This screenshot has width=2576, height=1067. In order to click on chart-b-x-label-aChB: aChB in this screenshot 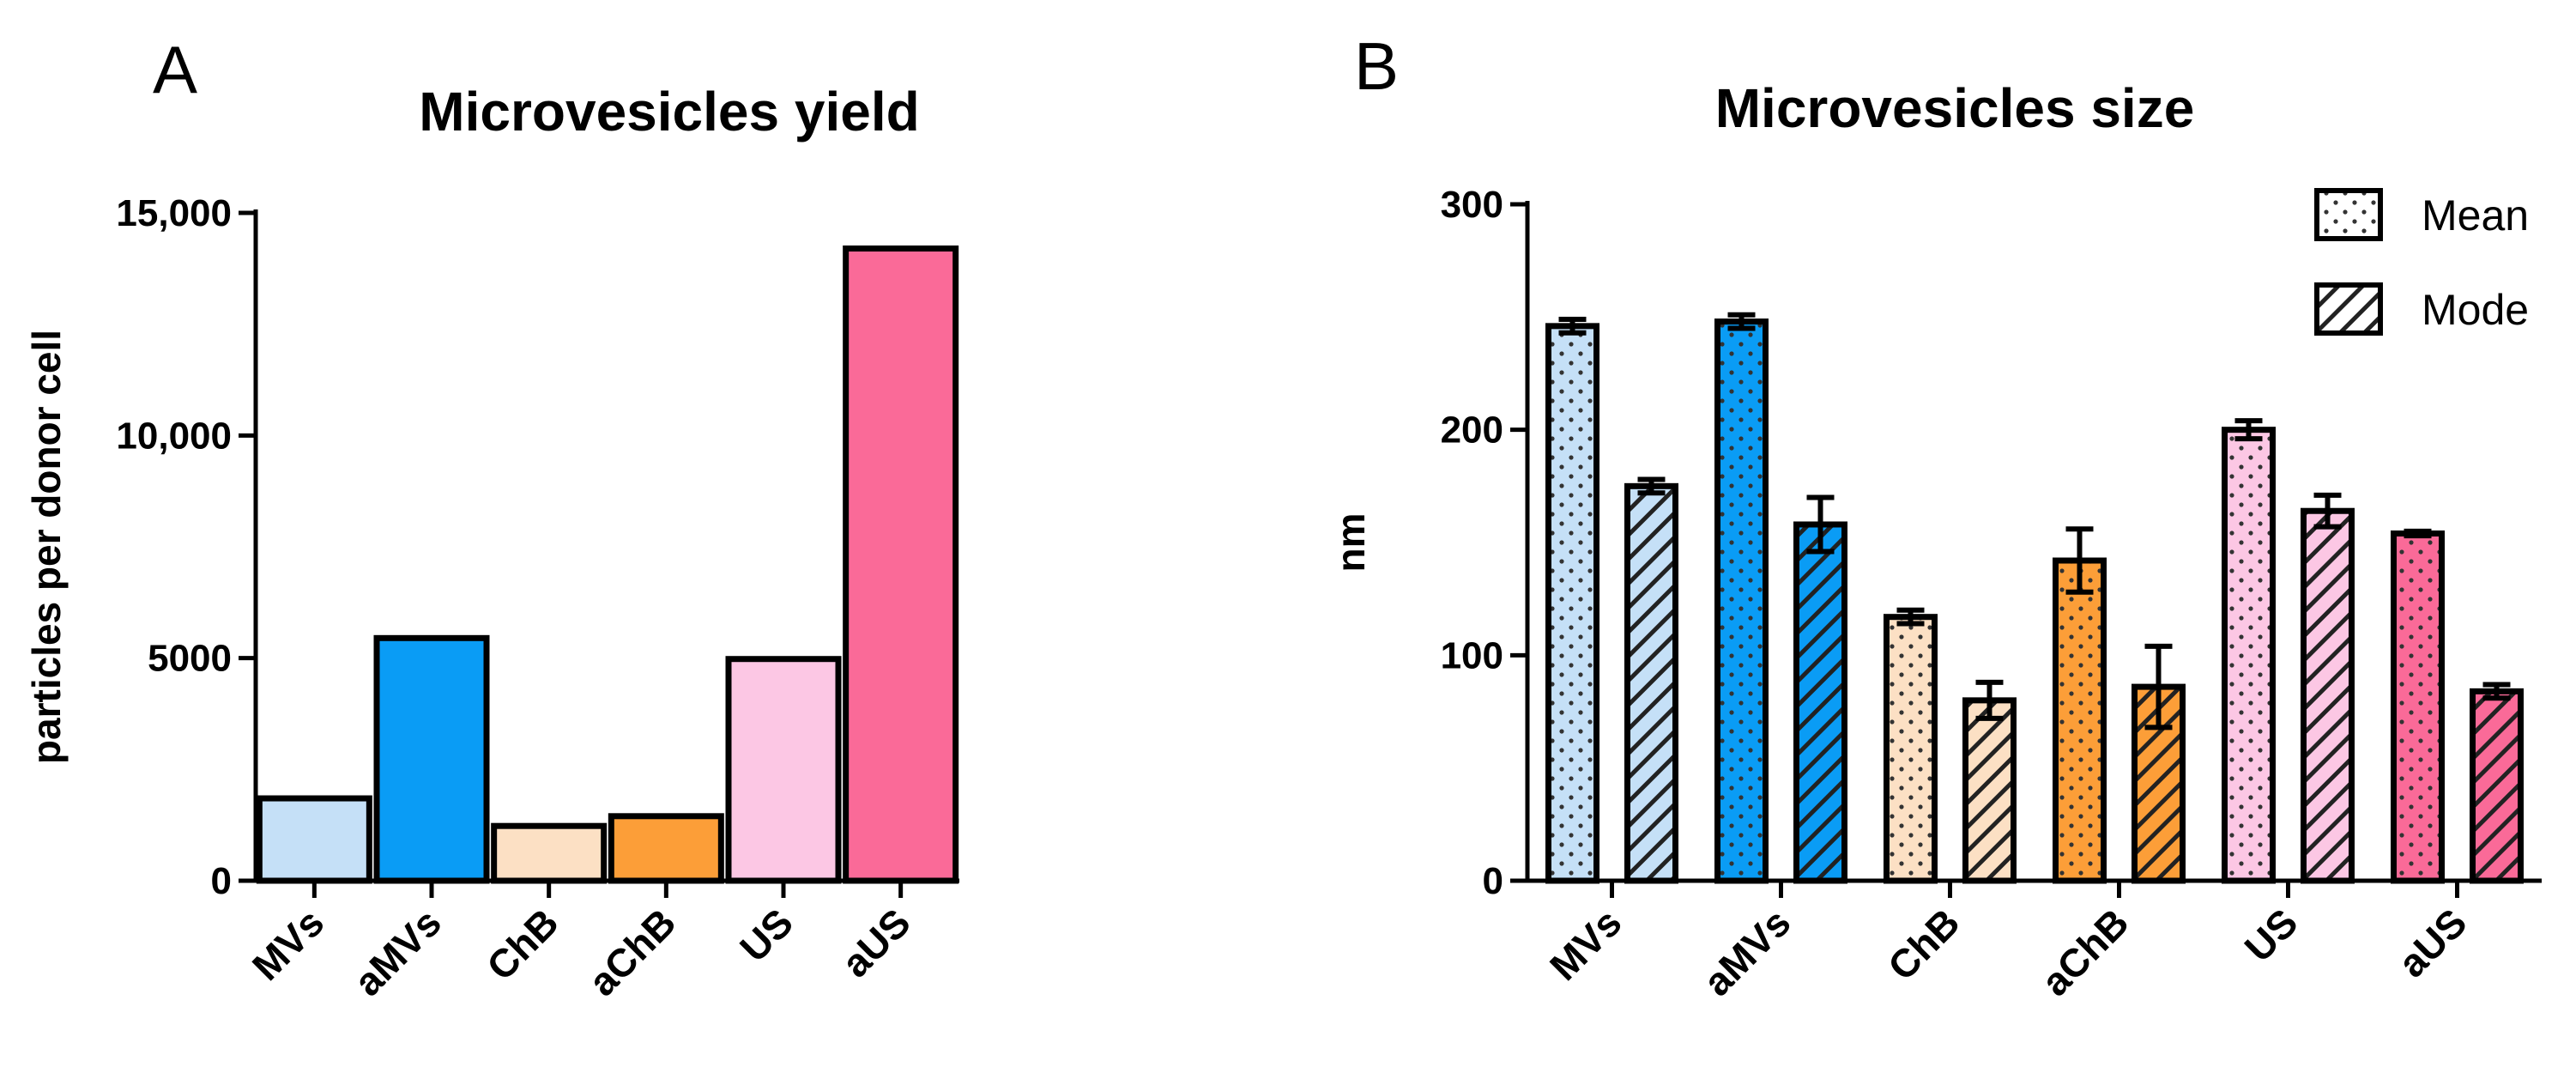, I will do `click(2085, 952)`.